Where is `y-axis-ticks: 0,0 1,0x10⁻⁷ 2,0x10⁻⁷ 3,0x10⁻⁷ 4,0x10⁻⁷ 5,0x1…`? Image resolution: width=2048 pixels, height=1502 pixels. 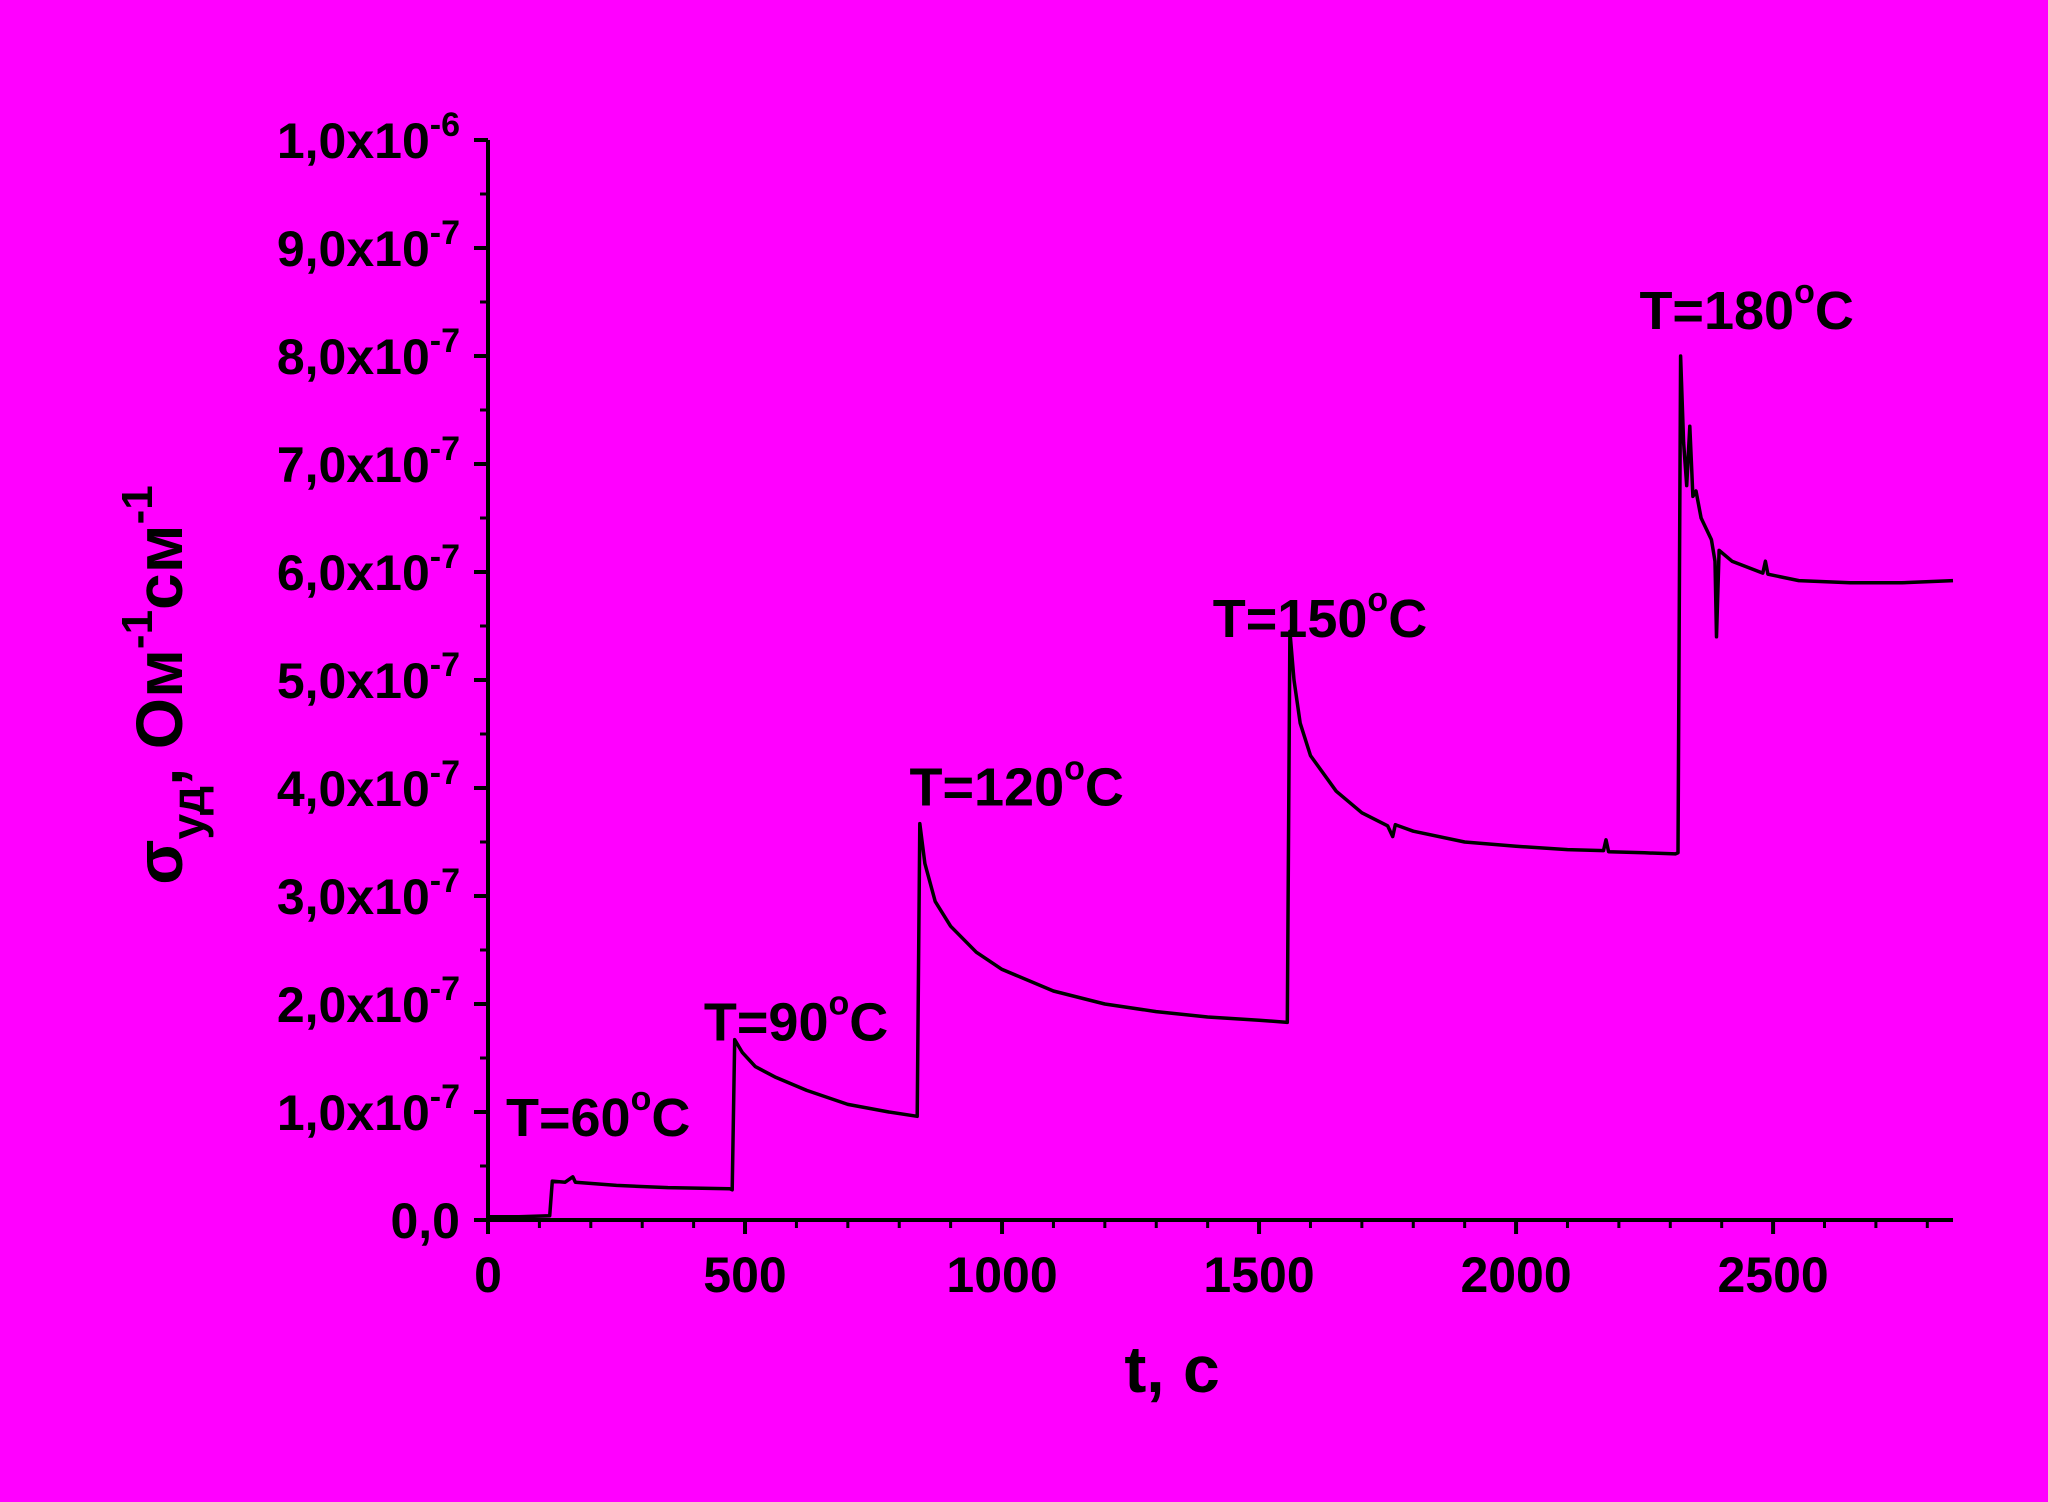
y-axis-ticks: 0,0 1,0x10⁻⁷ 2,0x10⁻⁷ 3,0x10⁻⁷ 4,0x10⁻⁷ 5,0x1… is located at coordinates (382, 677).